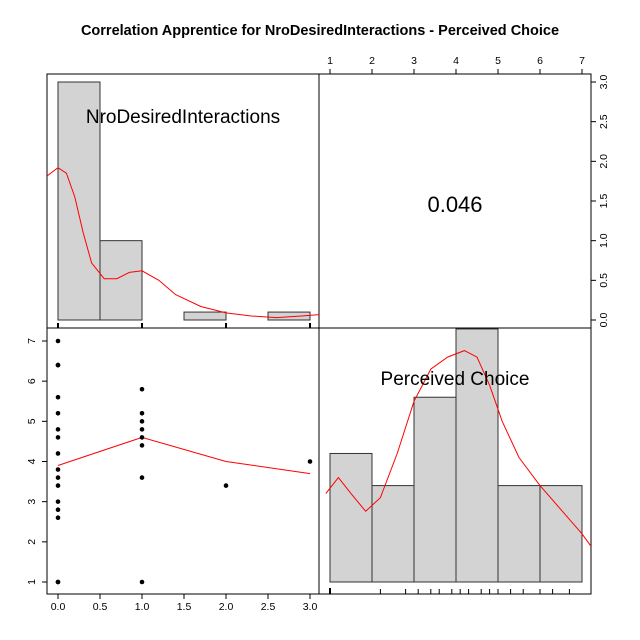 The width and height of the screenshot is (640, 640). Describe the element at coordinates (498, 61) in the screenshot. I see `top-axis-tick-label: 5` at that location.